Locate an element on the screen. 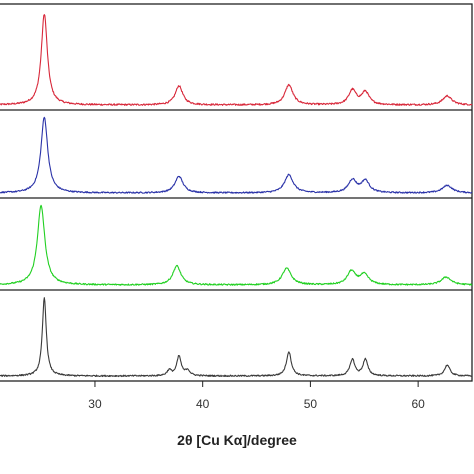  x-tick-label: 60 is located at coordinates (418, 404).